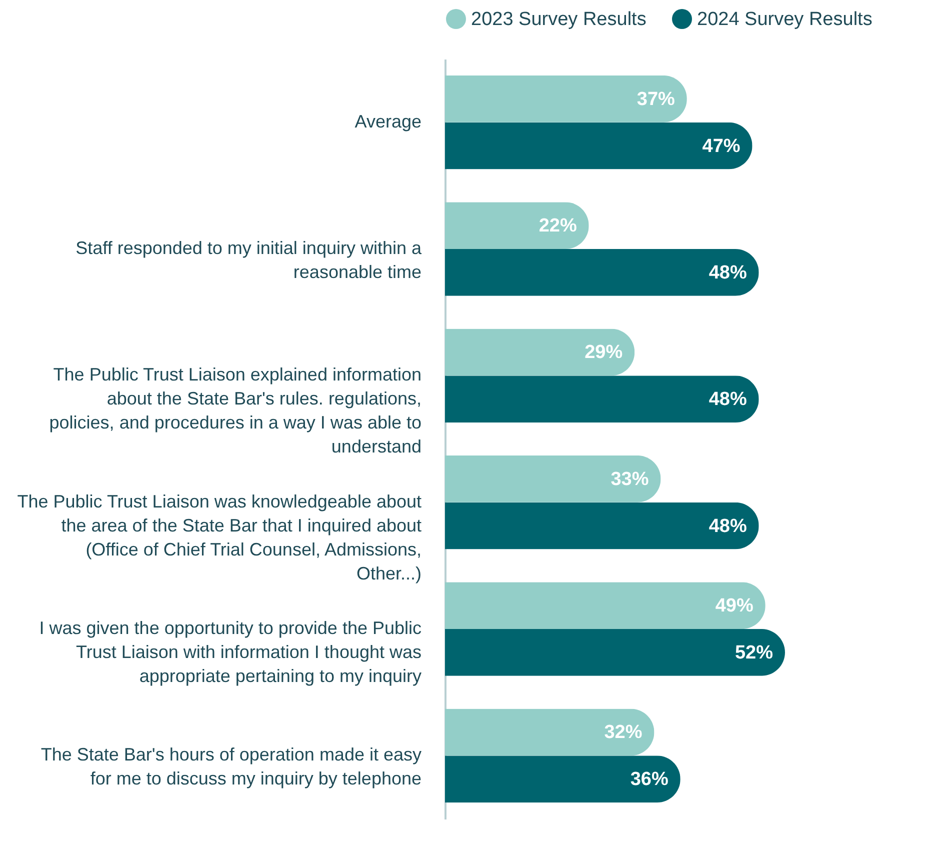 The width and height of the screenshot is (948, 865). What do you see at coordinates (623, 733) in the screenshot?
I see `data-label: 32%` at bounding box center [623, 733].